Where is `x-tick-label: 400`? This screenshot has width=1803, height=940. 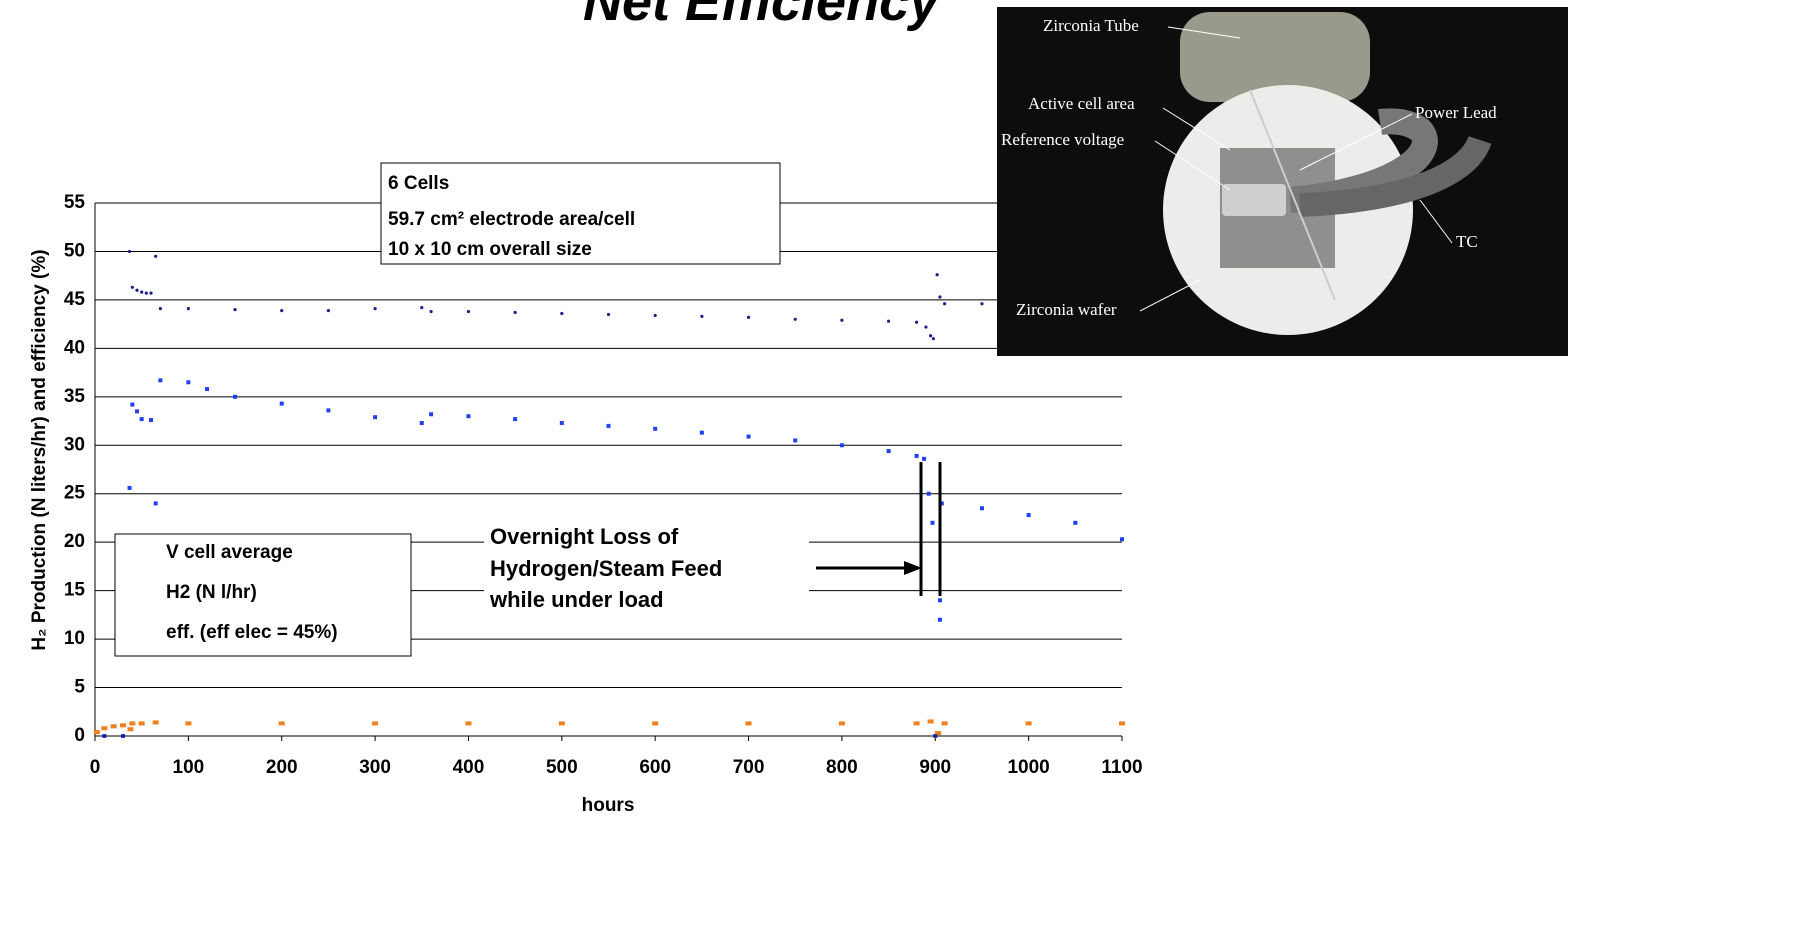
x-tick-label: 400 is located at coordinates (469, 767).